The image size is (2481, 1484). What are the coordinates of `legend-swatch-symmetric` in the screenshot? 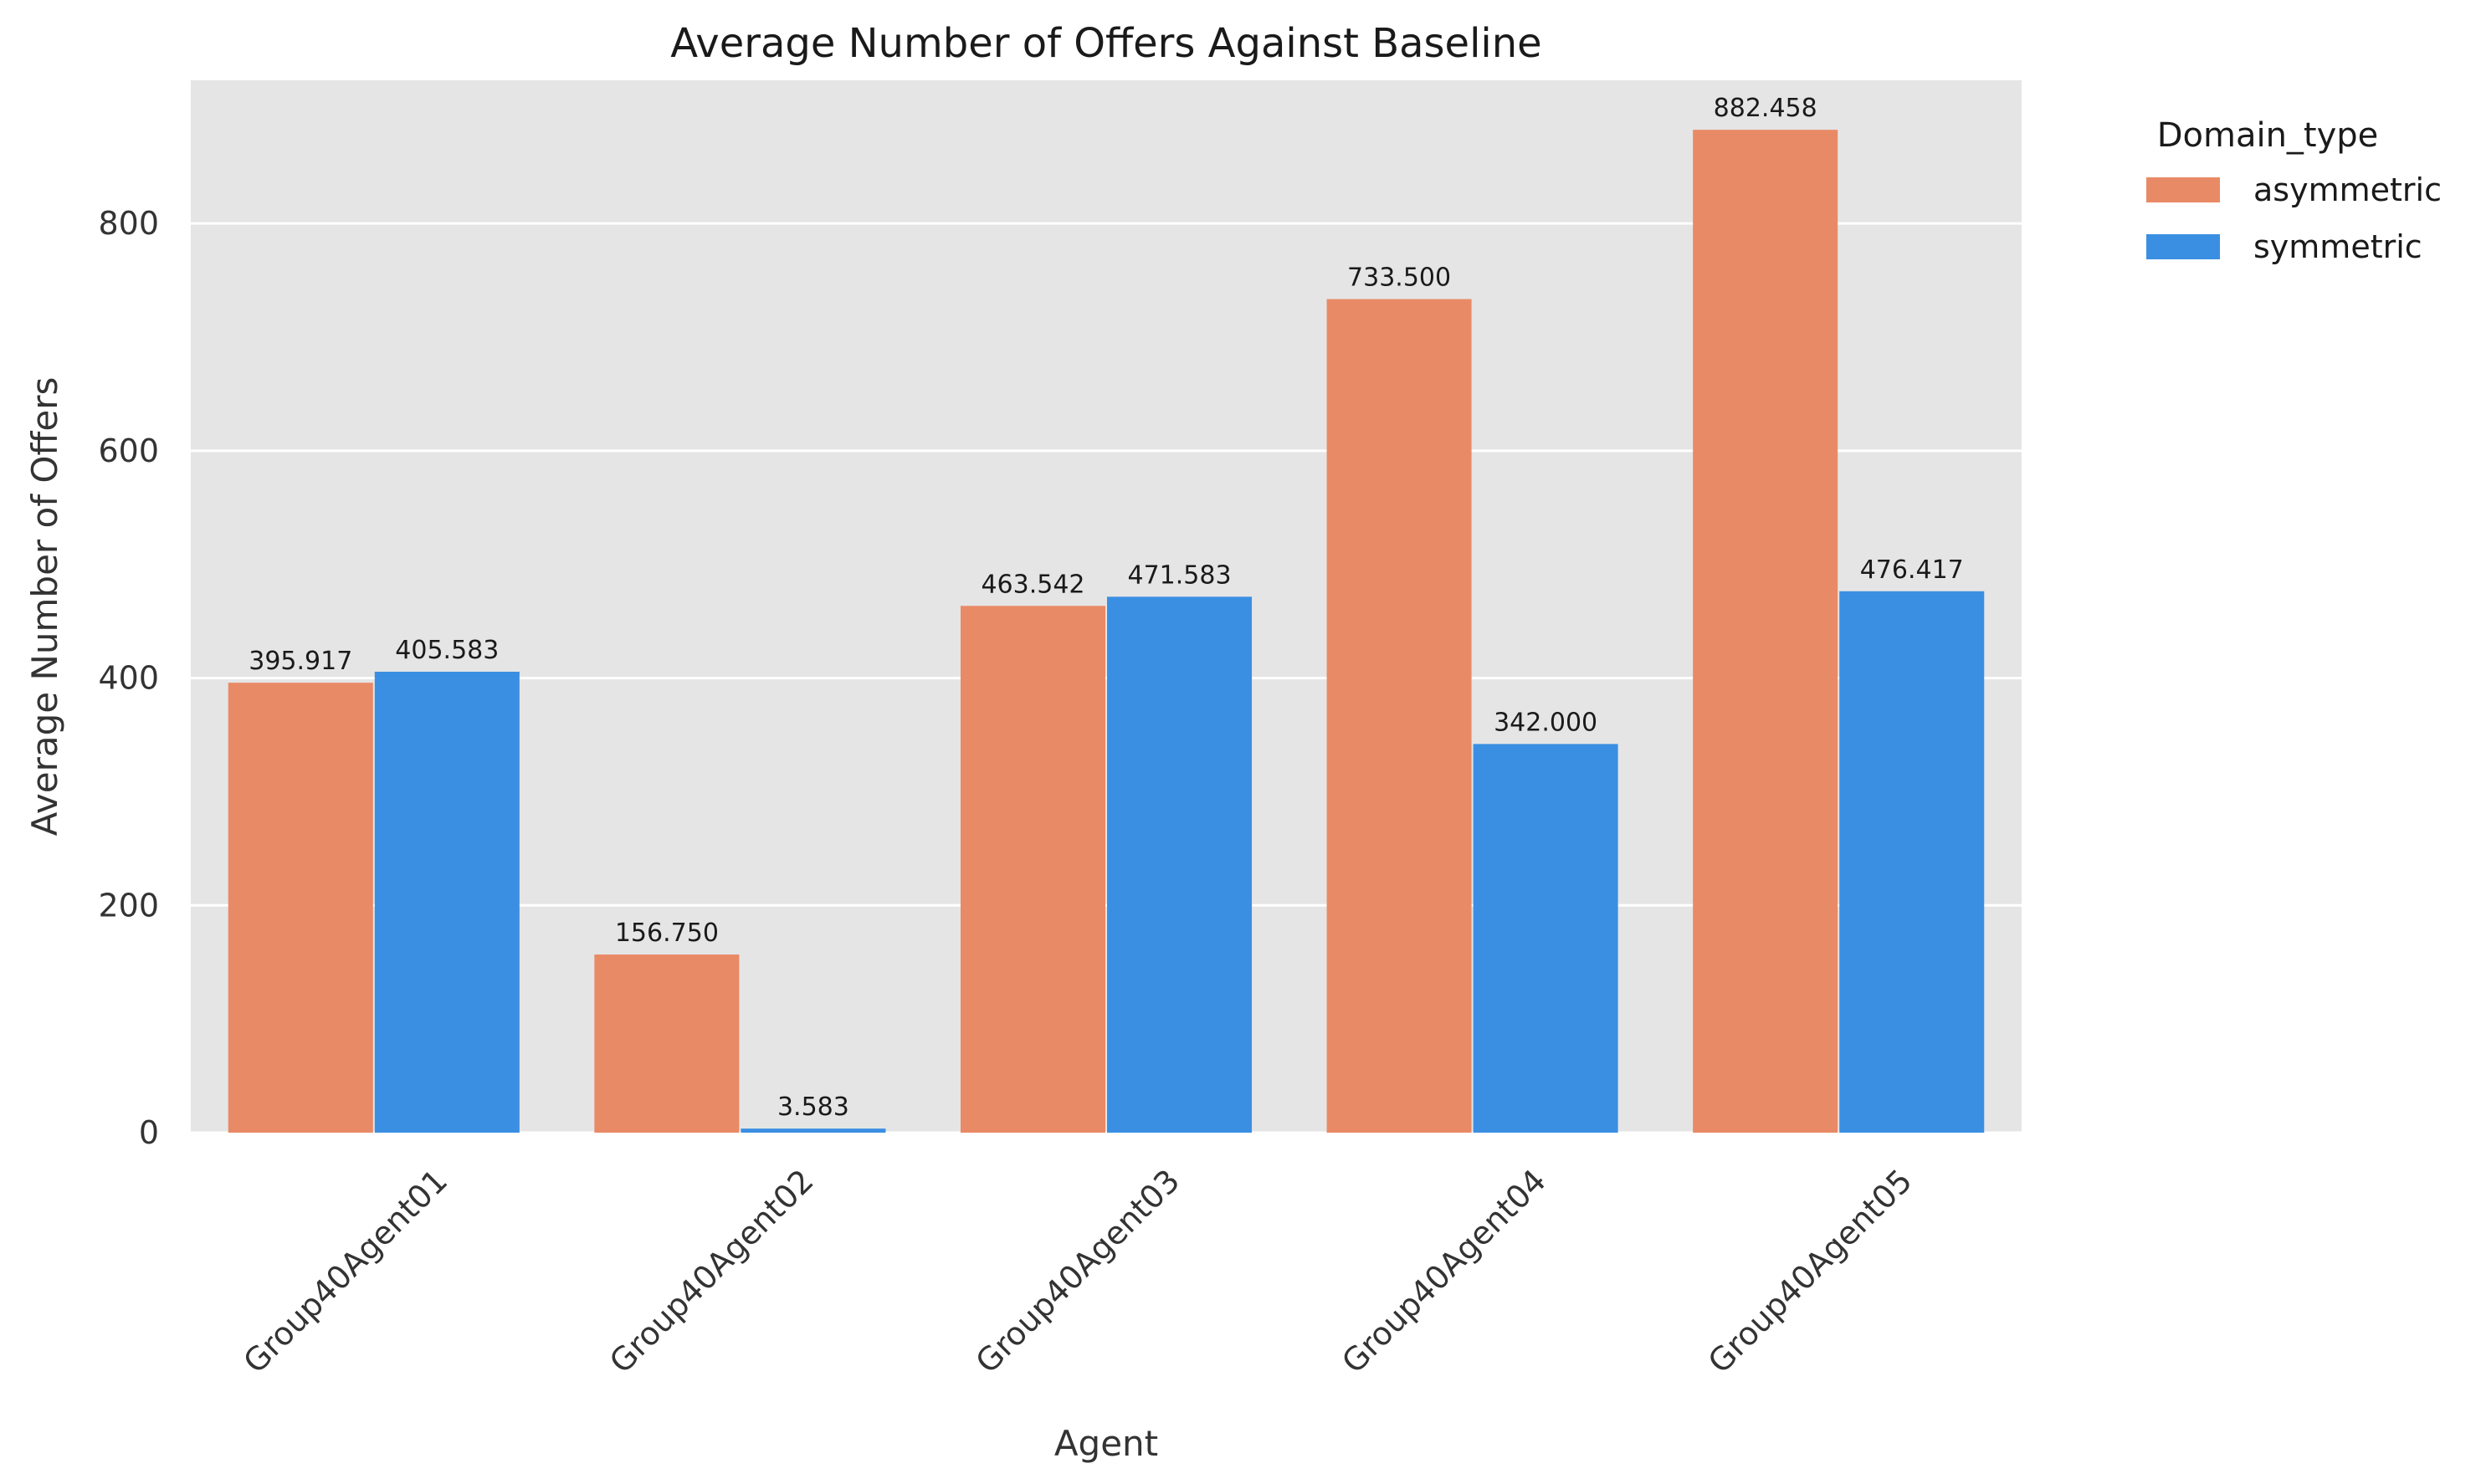 It's located at (2183, 246).